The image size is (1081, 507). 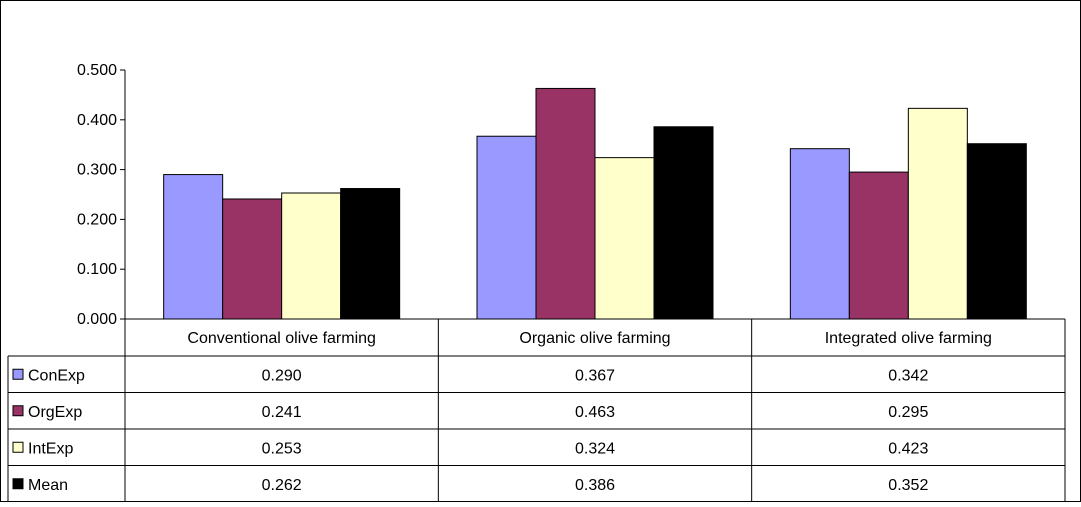 I want to click on data-label: 0.290, so click(x=282, y=375).